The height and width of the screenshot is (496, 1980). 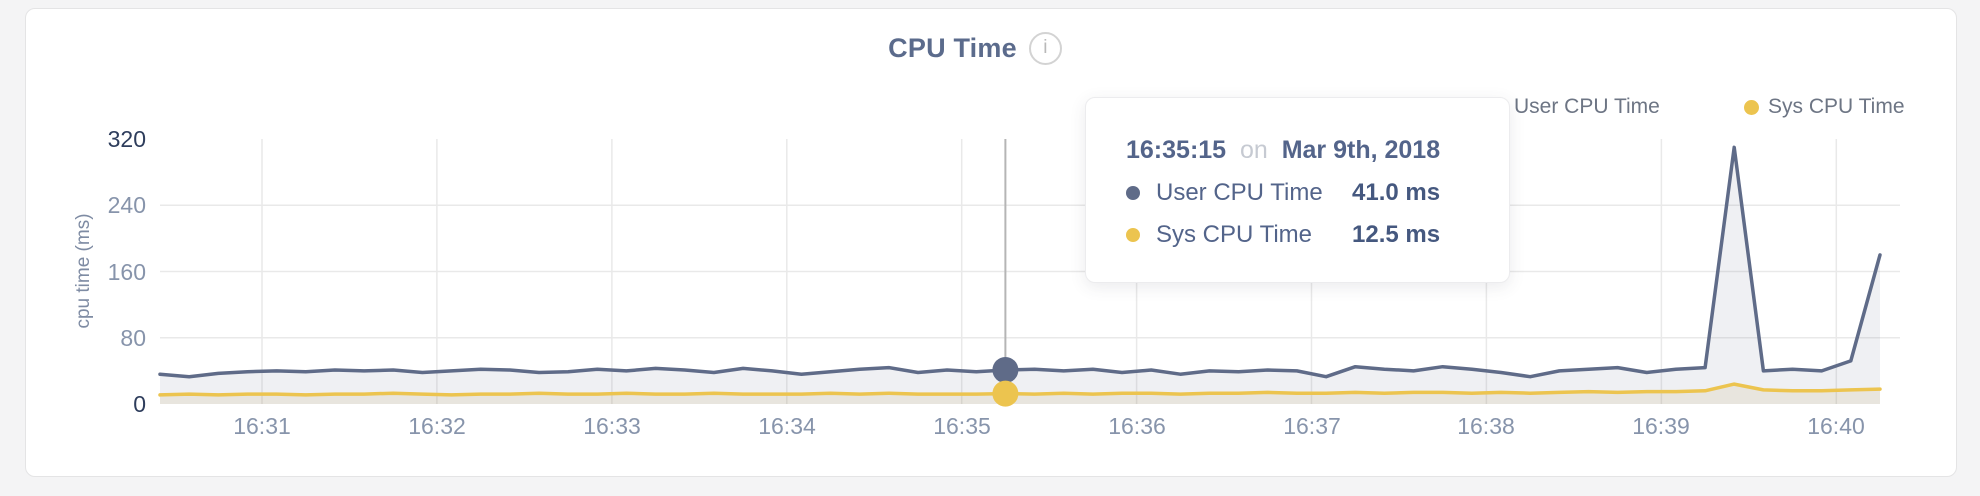 I want to click on tooltip-connector: on, so click(x=1253, y=150).